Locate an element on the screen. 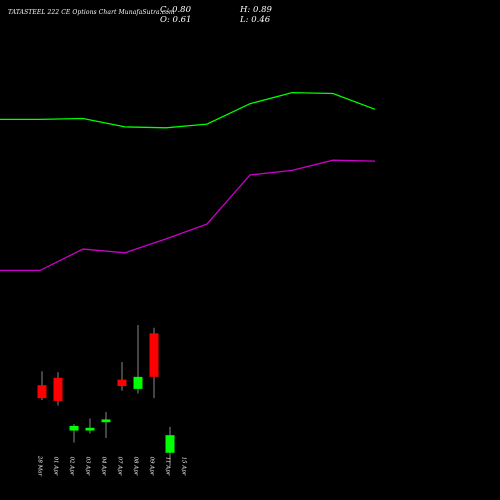  band-line-upper is located at coordinates (188, 110).